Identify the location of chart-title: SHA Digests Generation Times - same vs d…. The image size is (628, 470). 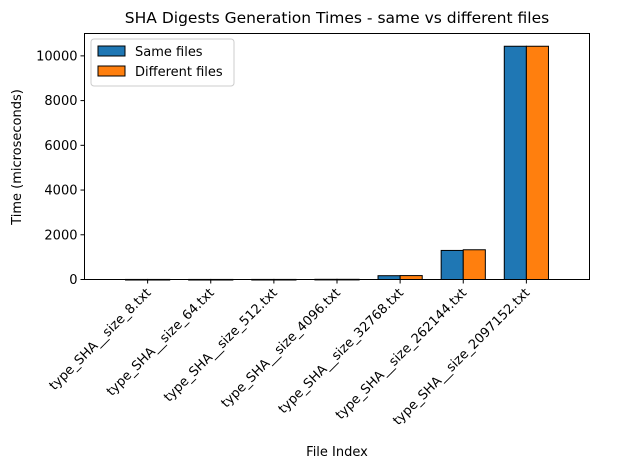
(337, 18).